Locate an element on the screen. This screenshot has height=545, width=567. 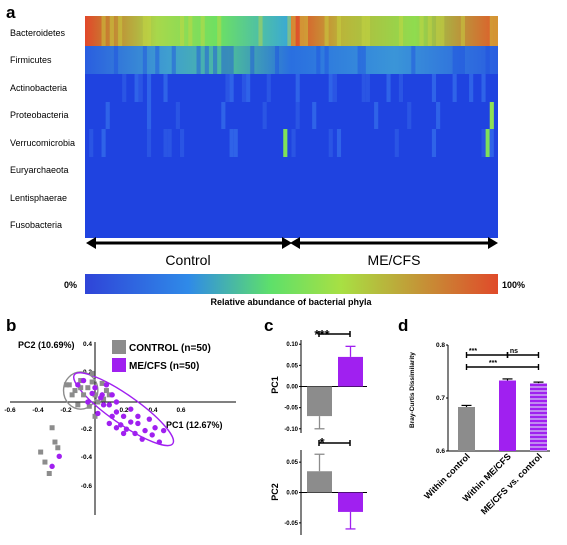
pcoa-y-tick: -0.2 is located at coordinates (87, 429).